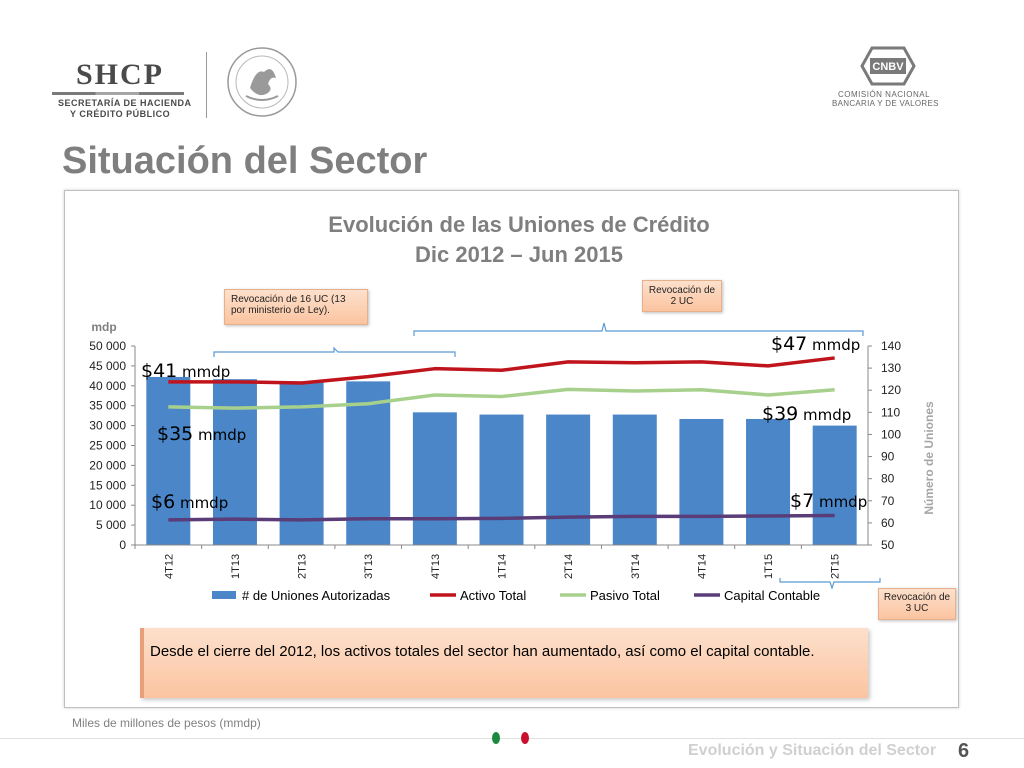  I want to click on line-capital-contable, so click(501, 517).